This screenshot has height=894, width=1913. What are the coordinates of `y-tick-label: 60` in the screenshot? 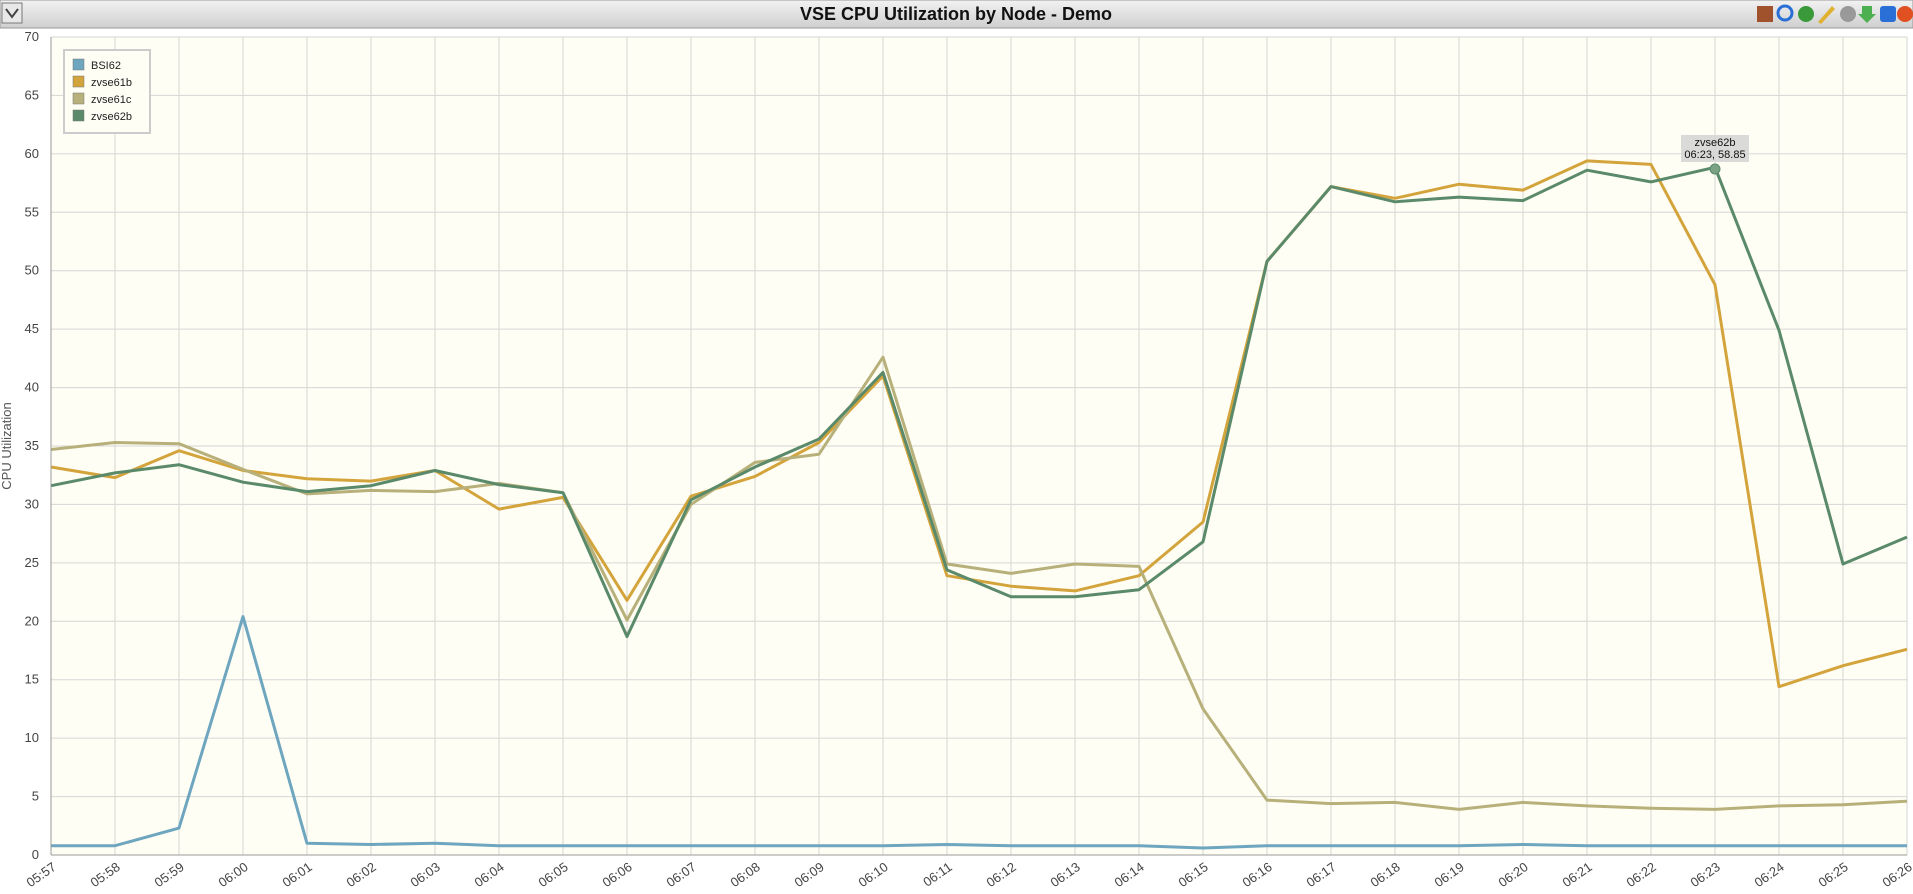 It's located at (32, 153).